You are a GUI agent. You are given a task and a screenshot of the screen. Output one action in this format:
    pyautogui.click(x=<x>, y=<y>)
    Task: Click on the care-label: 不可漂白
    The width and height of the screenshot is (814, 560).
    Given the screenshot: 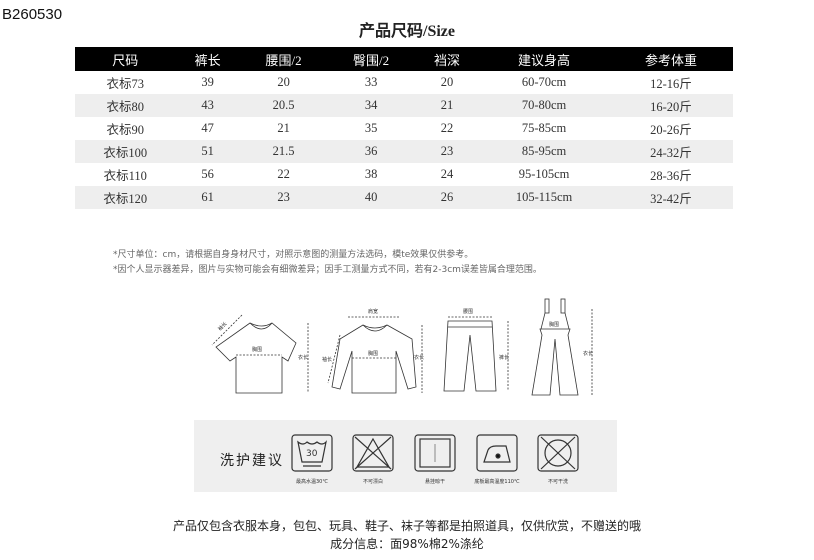 What is the action you would take?
    pyautogui.click(x=372, y=482)
    